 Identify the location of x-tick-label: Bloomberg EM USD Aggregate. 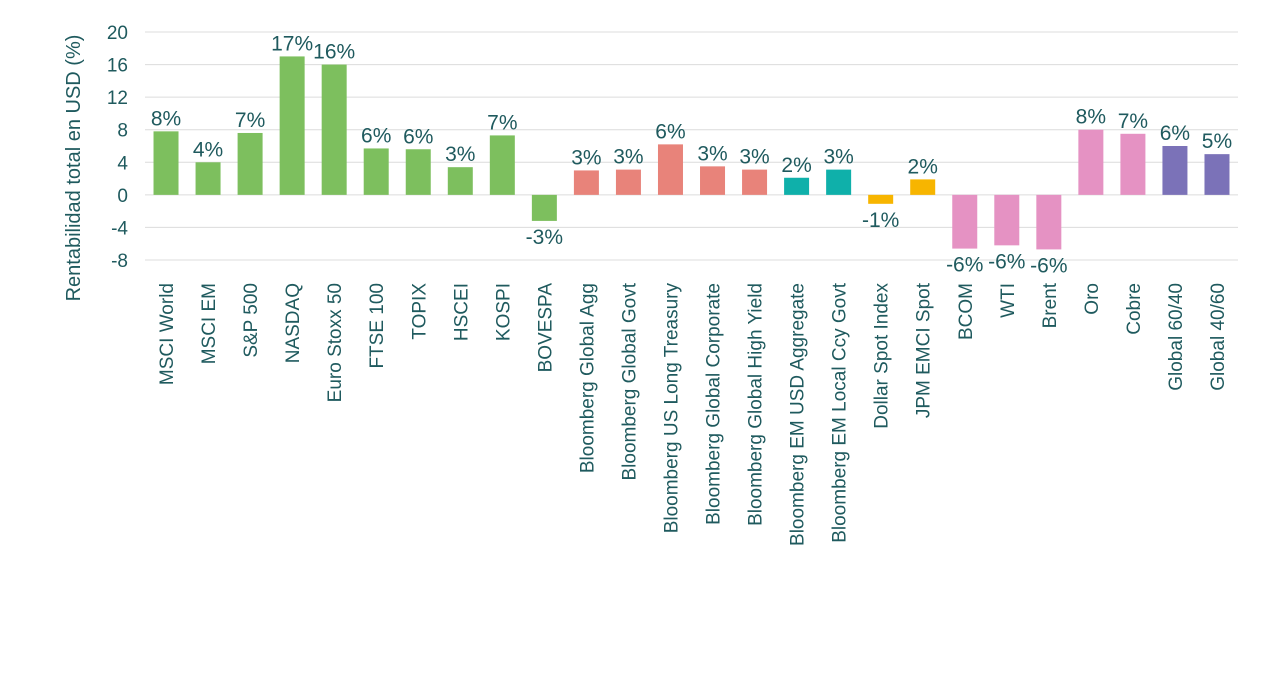
(798, 414).